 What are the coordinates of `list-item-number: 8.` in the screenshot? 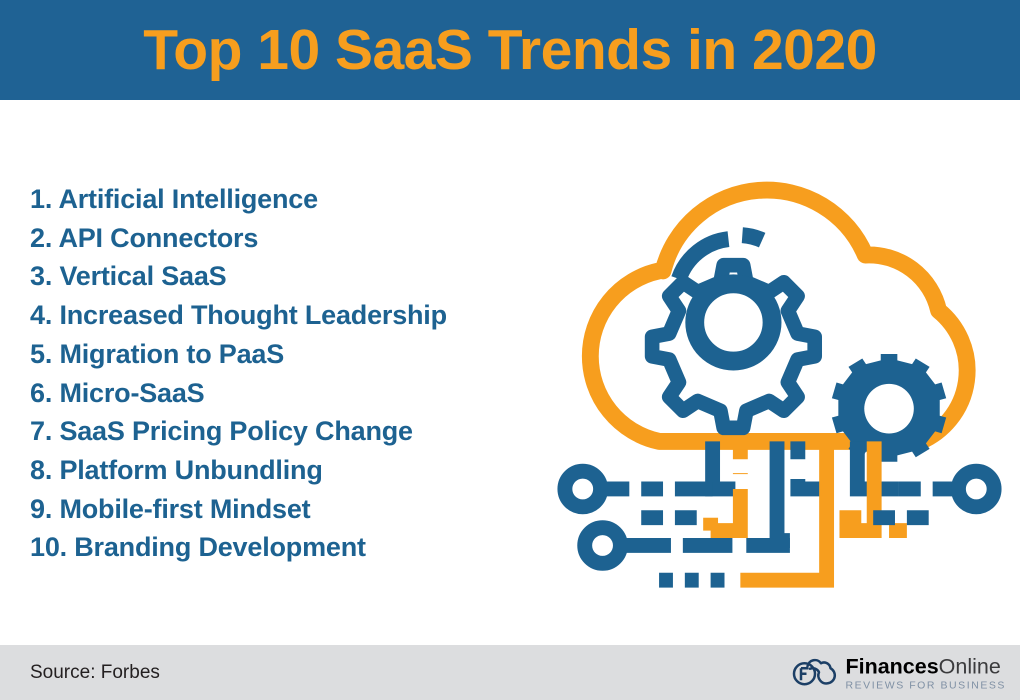 It's located at (41, 469).